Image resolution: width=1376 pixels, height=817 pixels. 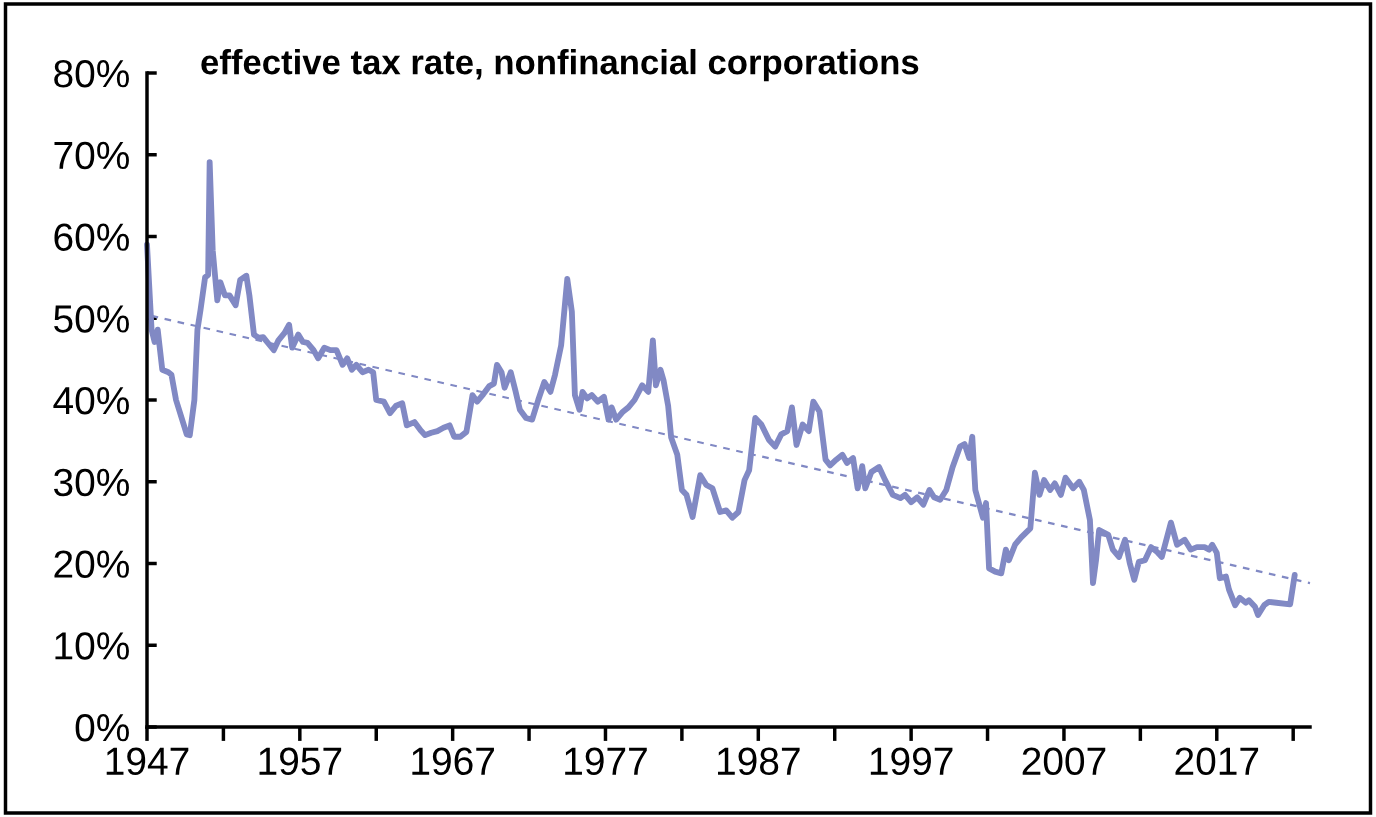 What do you see at coordinates (759, 761) in the screenshot?
I see `x-tick-label: 1987` at bounding box center [759, 761].